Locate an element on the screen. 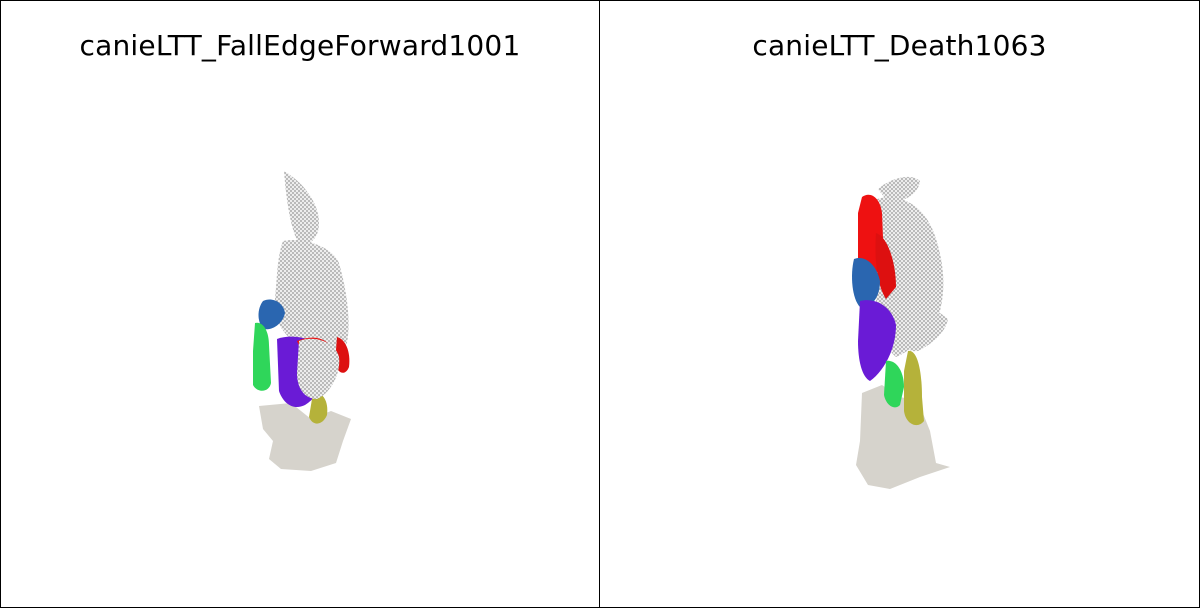 The width and height of the screenshot is (1200, 609). panel-title: canieLTT_Death1063 is located at coordinates (899, 45).